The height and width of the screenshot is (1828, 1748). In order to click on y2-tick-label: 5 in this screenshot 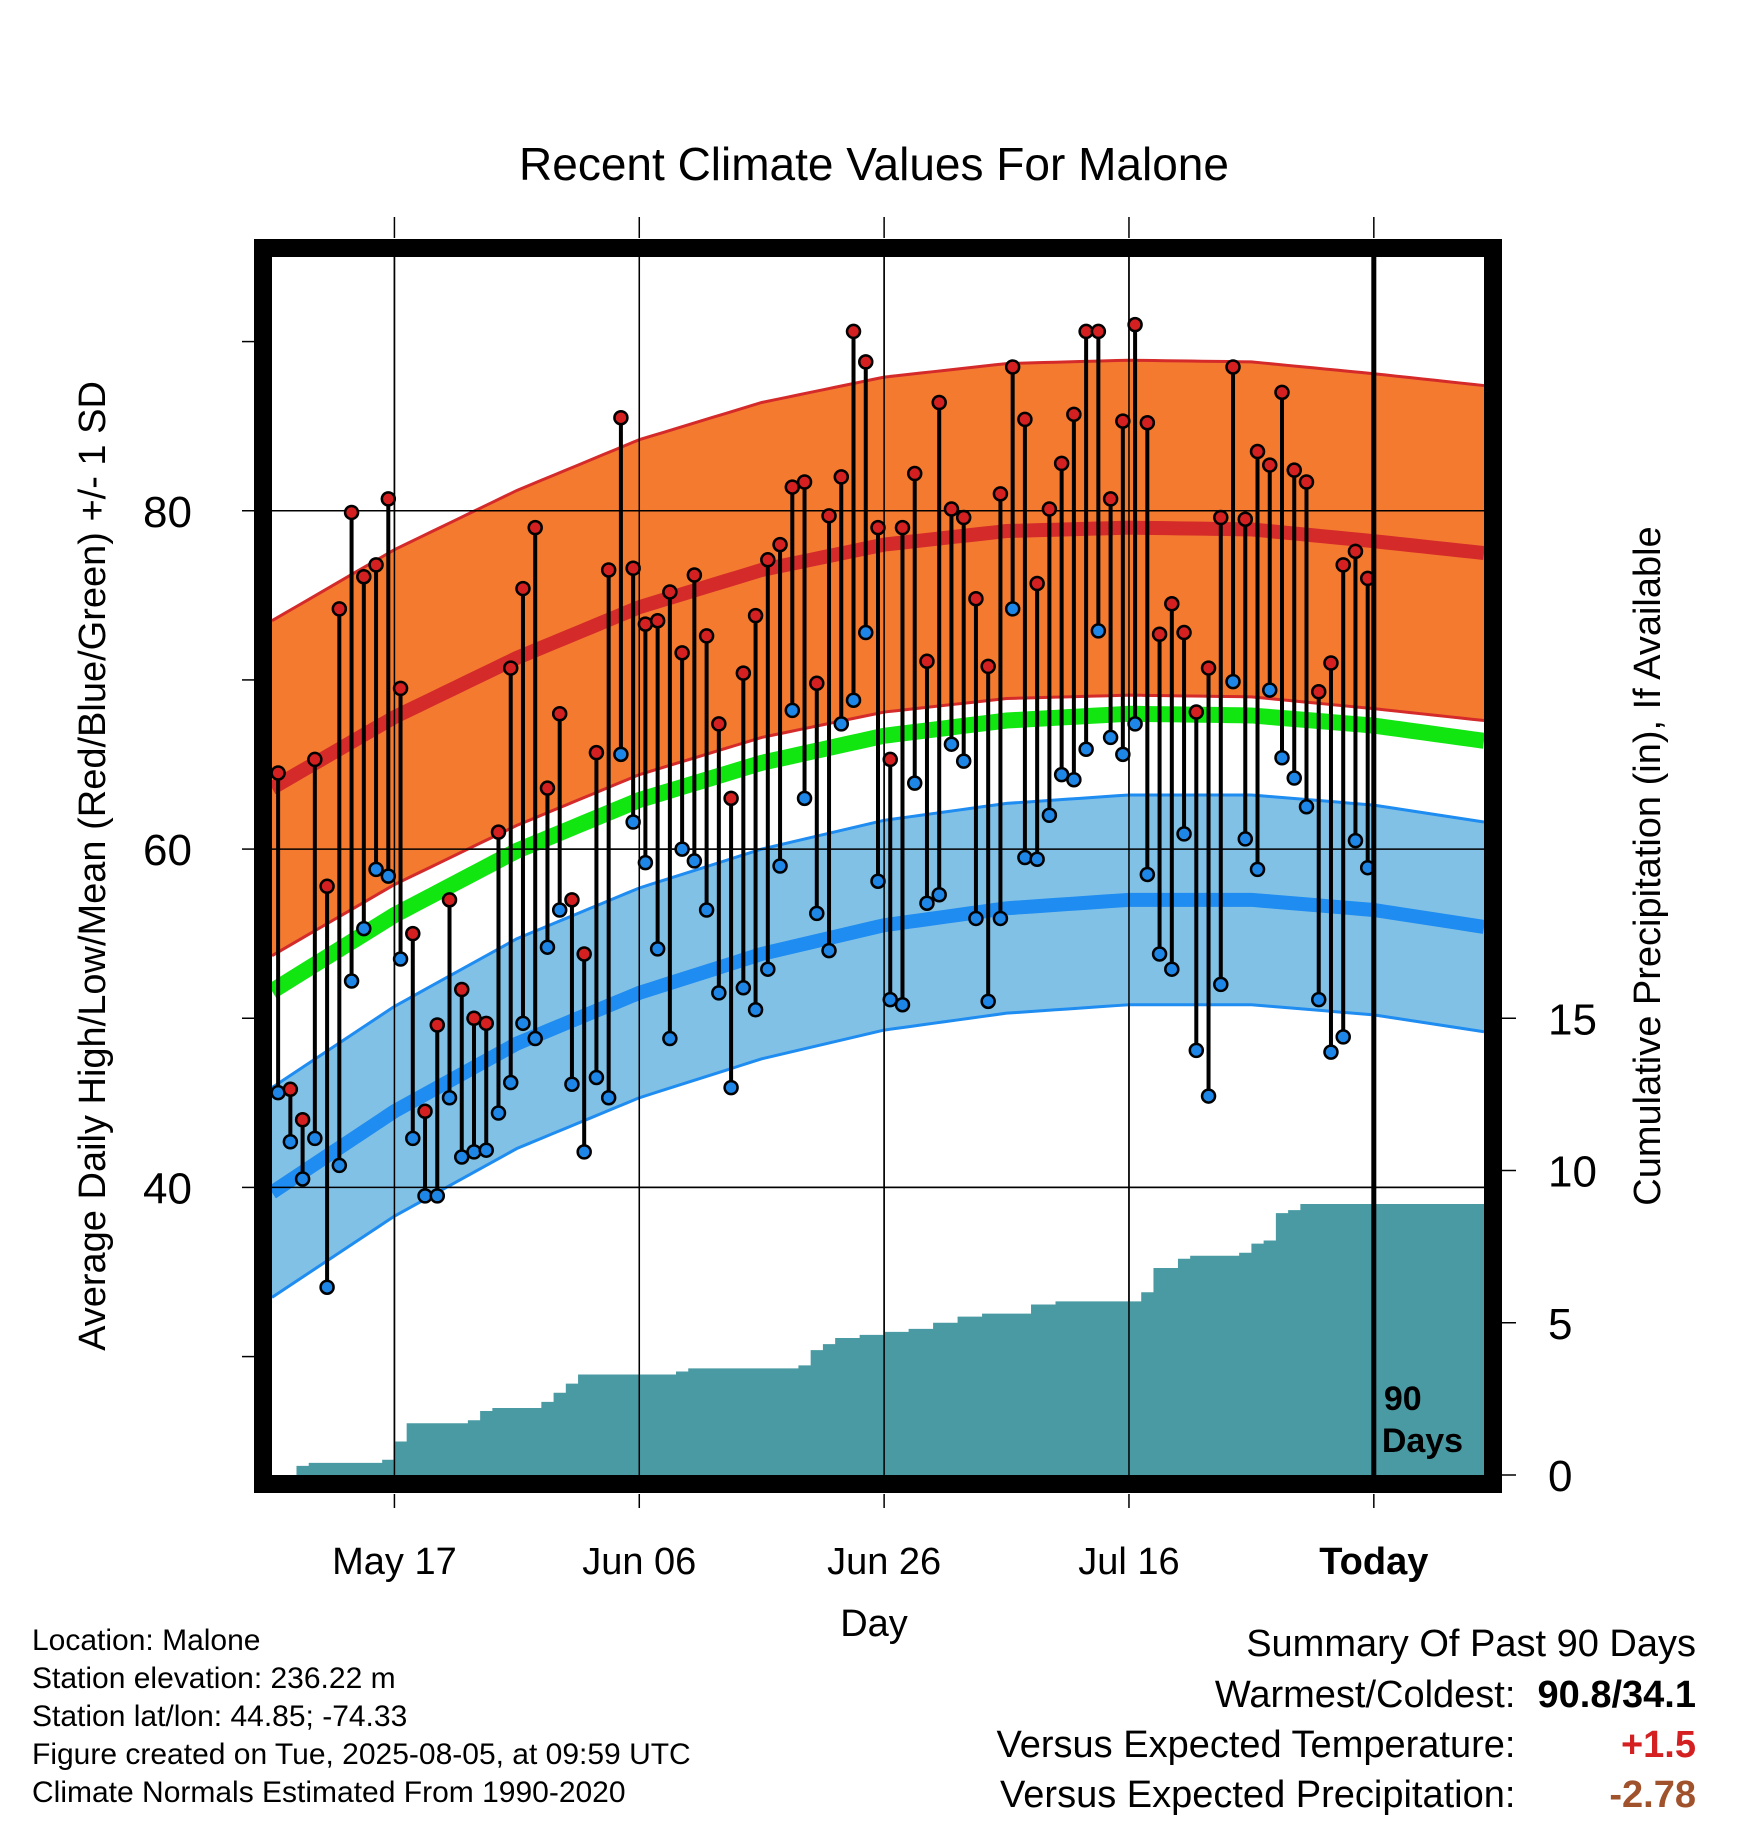, I will do `click(1560, 1324)`.